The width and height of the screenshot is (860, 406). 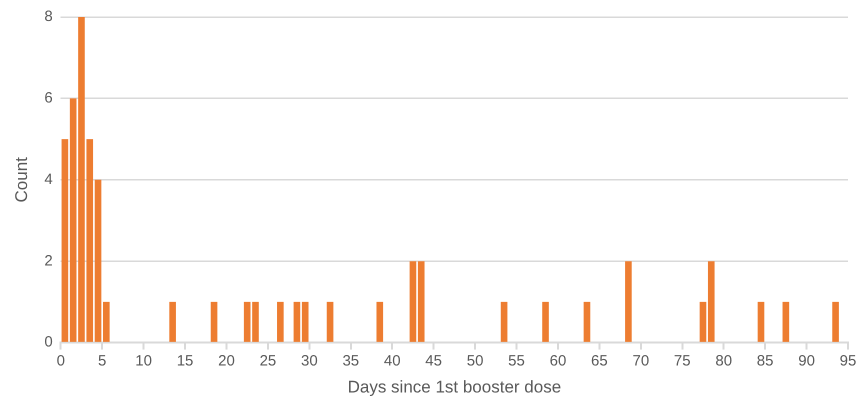 I want to click on x-tick-label: 55, so click(x=516, y=361).